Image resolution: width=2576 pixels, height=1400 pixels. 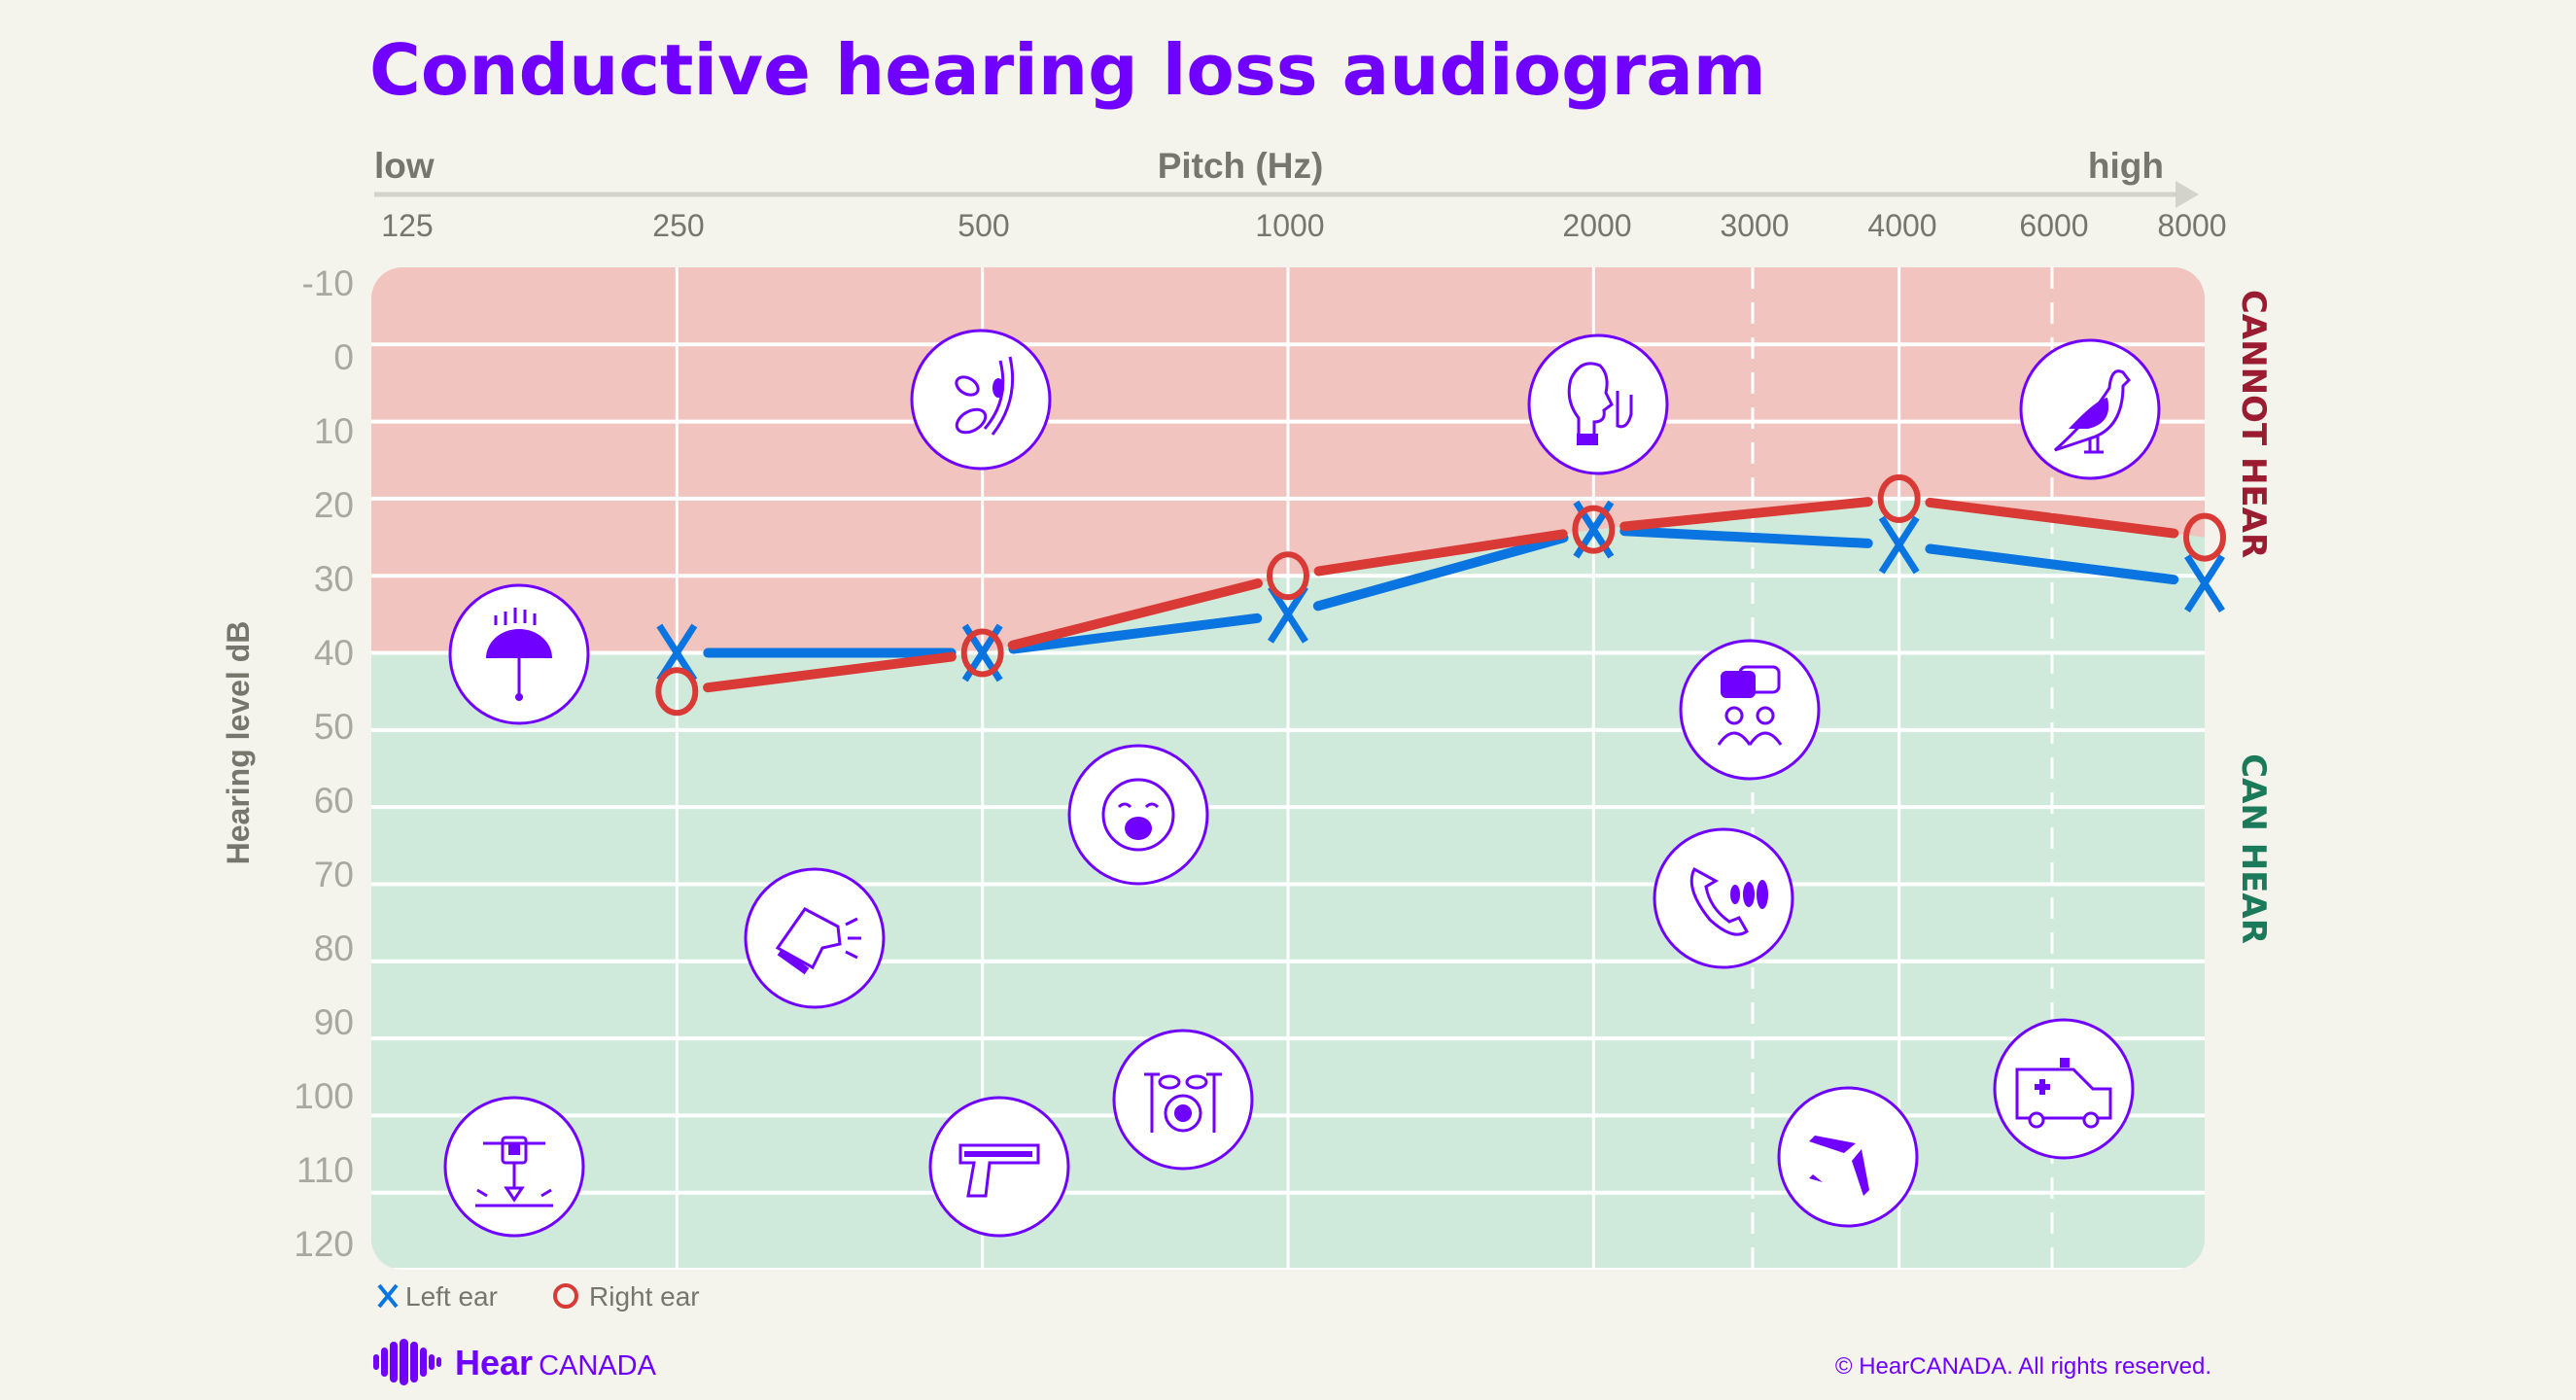 I want to click on y-axis-label: Hearing level dB, so click(x=238, y=743).